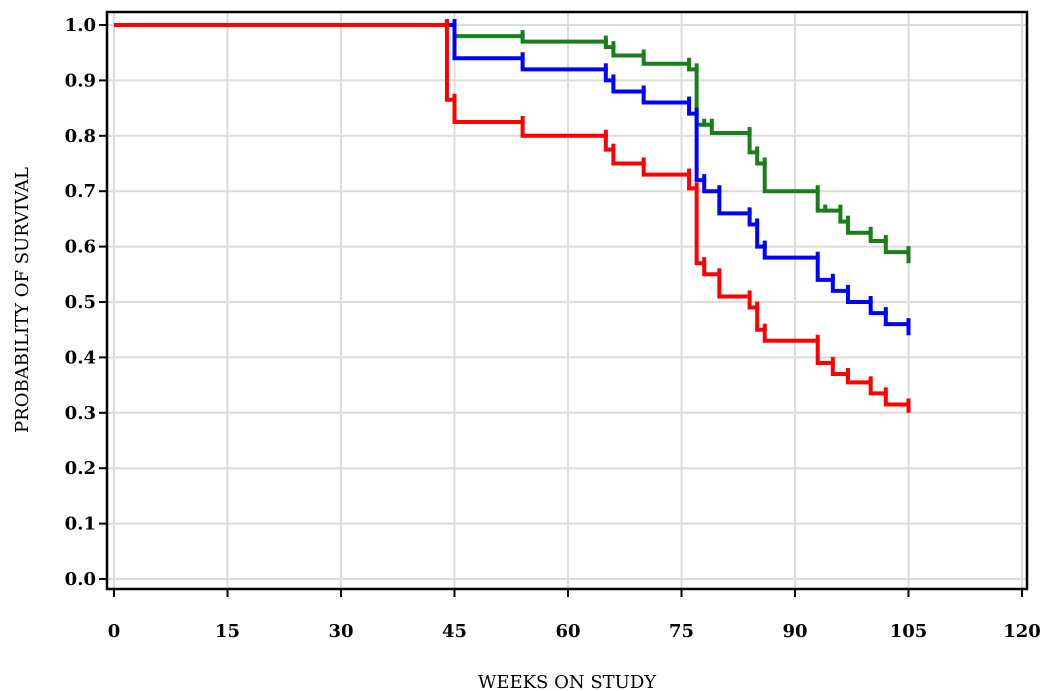  What do you see at coordinates (681, 631) in the screenshot?
I see `x-tick-label: 75` at bounding box center [681, 631].